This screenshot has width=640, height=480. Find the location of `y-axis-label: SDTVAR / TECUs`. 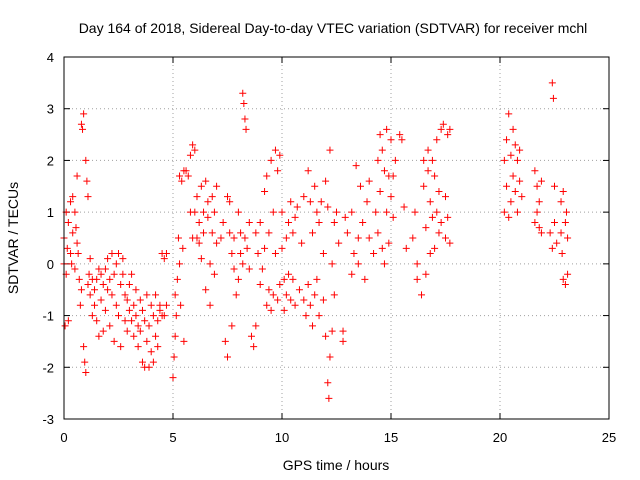

y-axis-label: SDTVAR / TECUs is located at coordinates (13, 238).